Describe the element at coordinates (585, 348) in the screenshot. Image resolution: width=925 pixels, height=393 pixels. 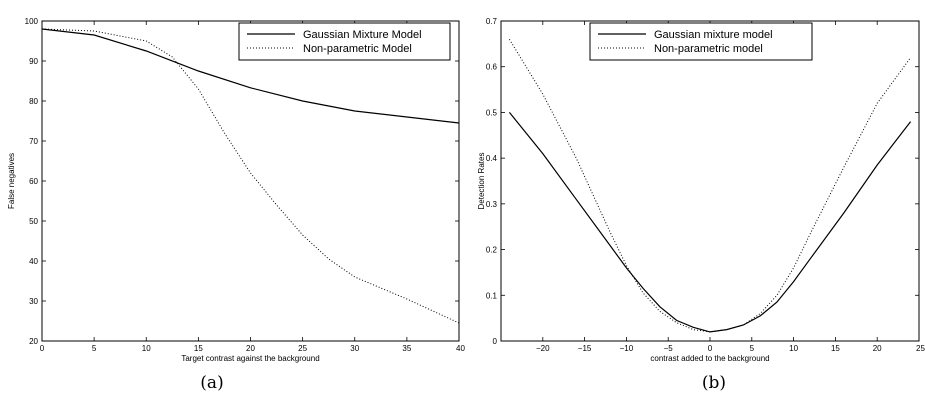
I see `x-tick-label: −15` at that location.